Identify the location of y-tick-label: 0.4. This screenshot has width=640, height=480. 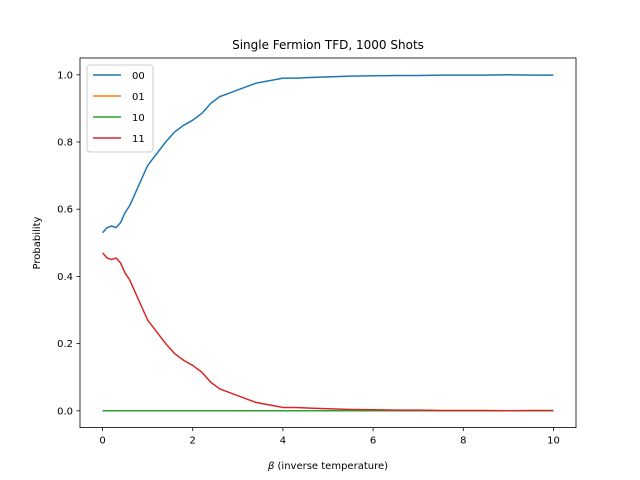
(65, 277).